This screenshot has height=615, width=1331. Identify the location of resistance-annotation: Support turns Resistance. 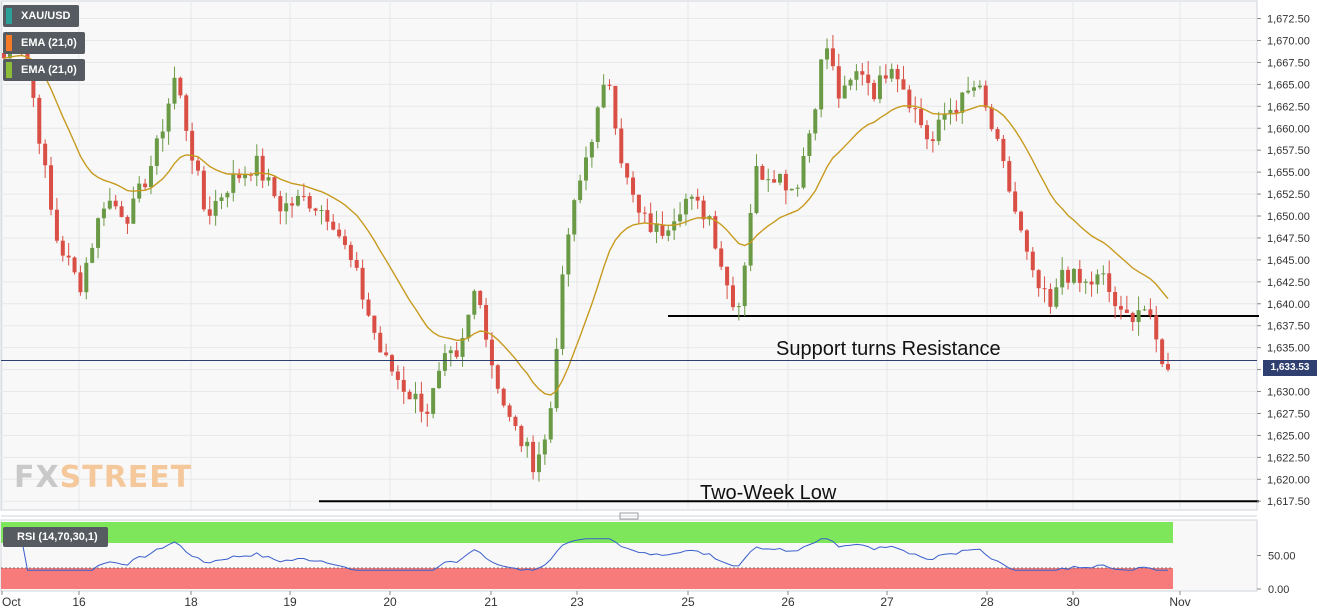
(888, 349).